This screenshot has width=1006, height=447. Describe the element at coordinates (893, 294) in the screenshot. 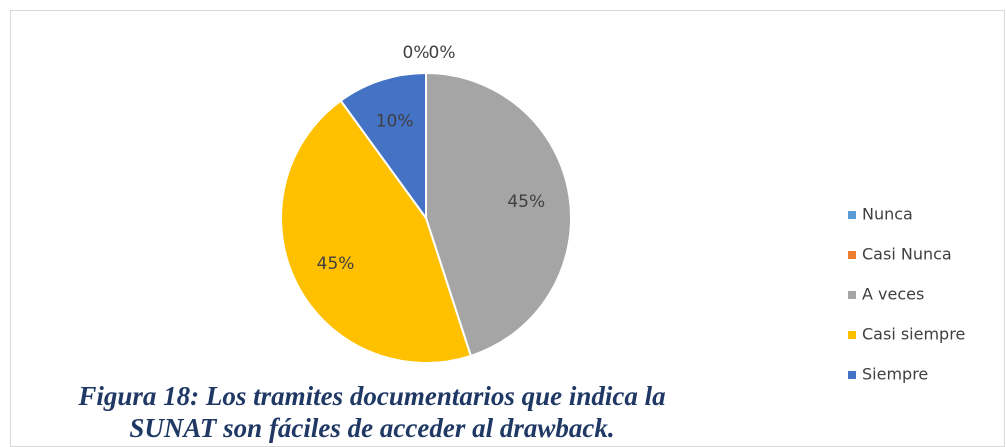

I see `legend-label: A veces` at that location.